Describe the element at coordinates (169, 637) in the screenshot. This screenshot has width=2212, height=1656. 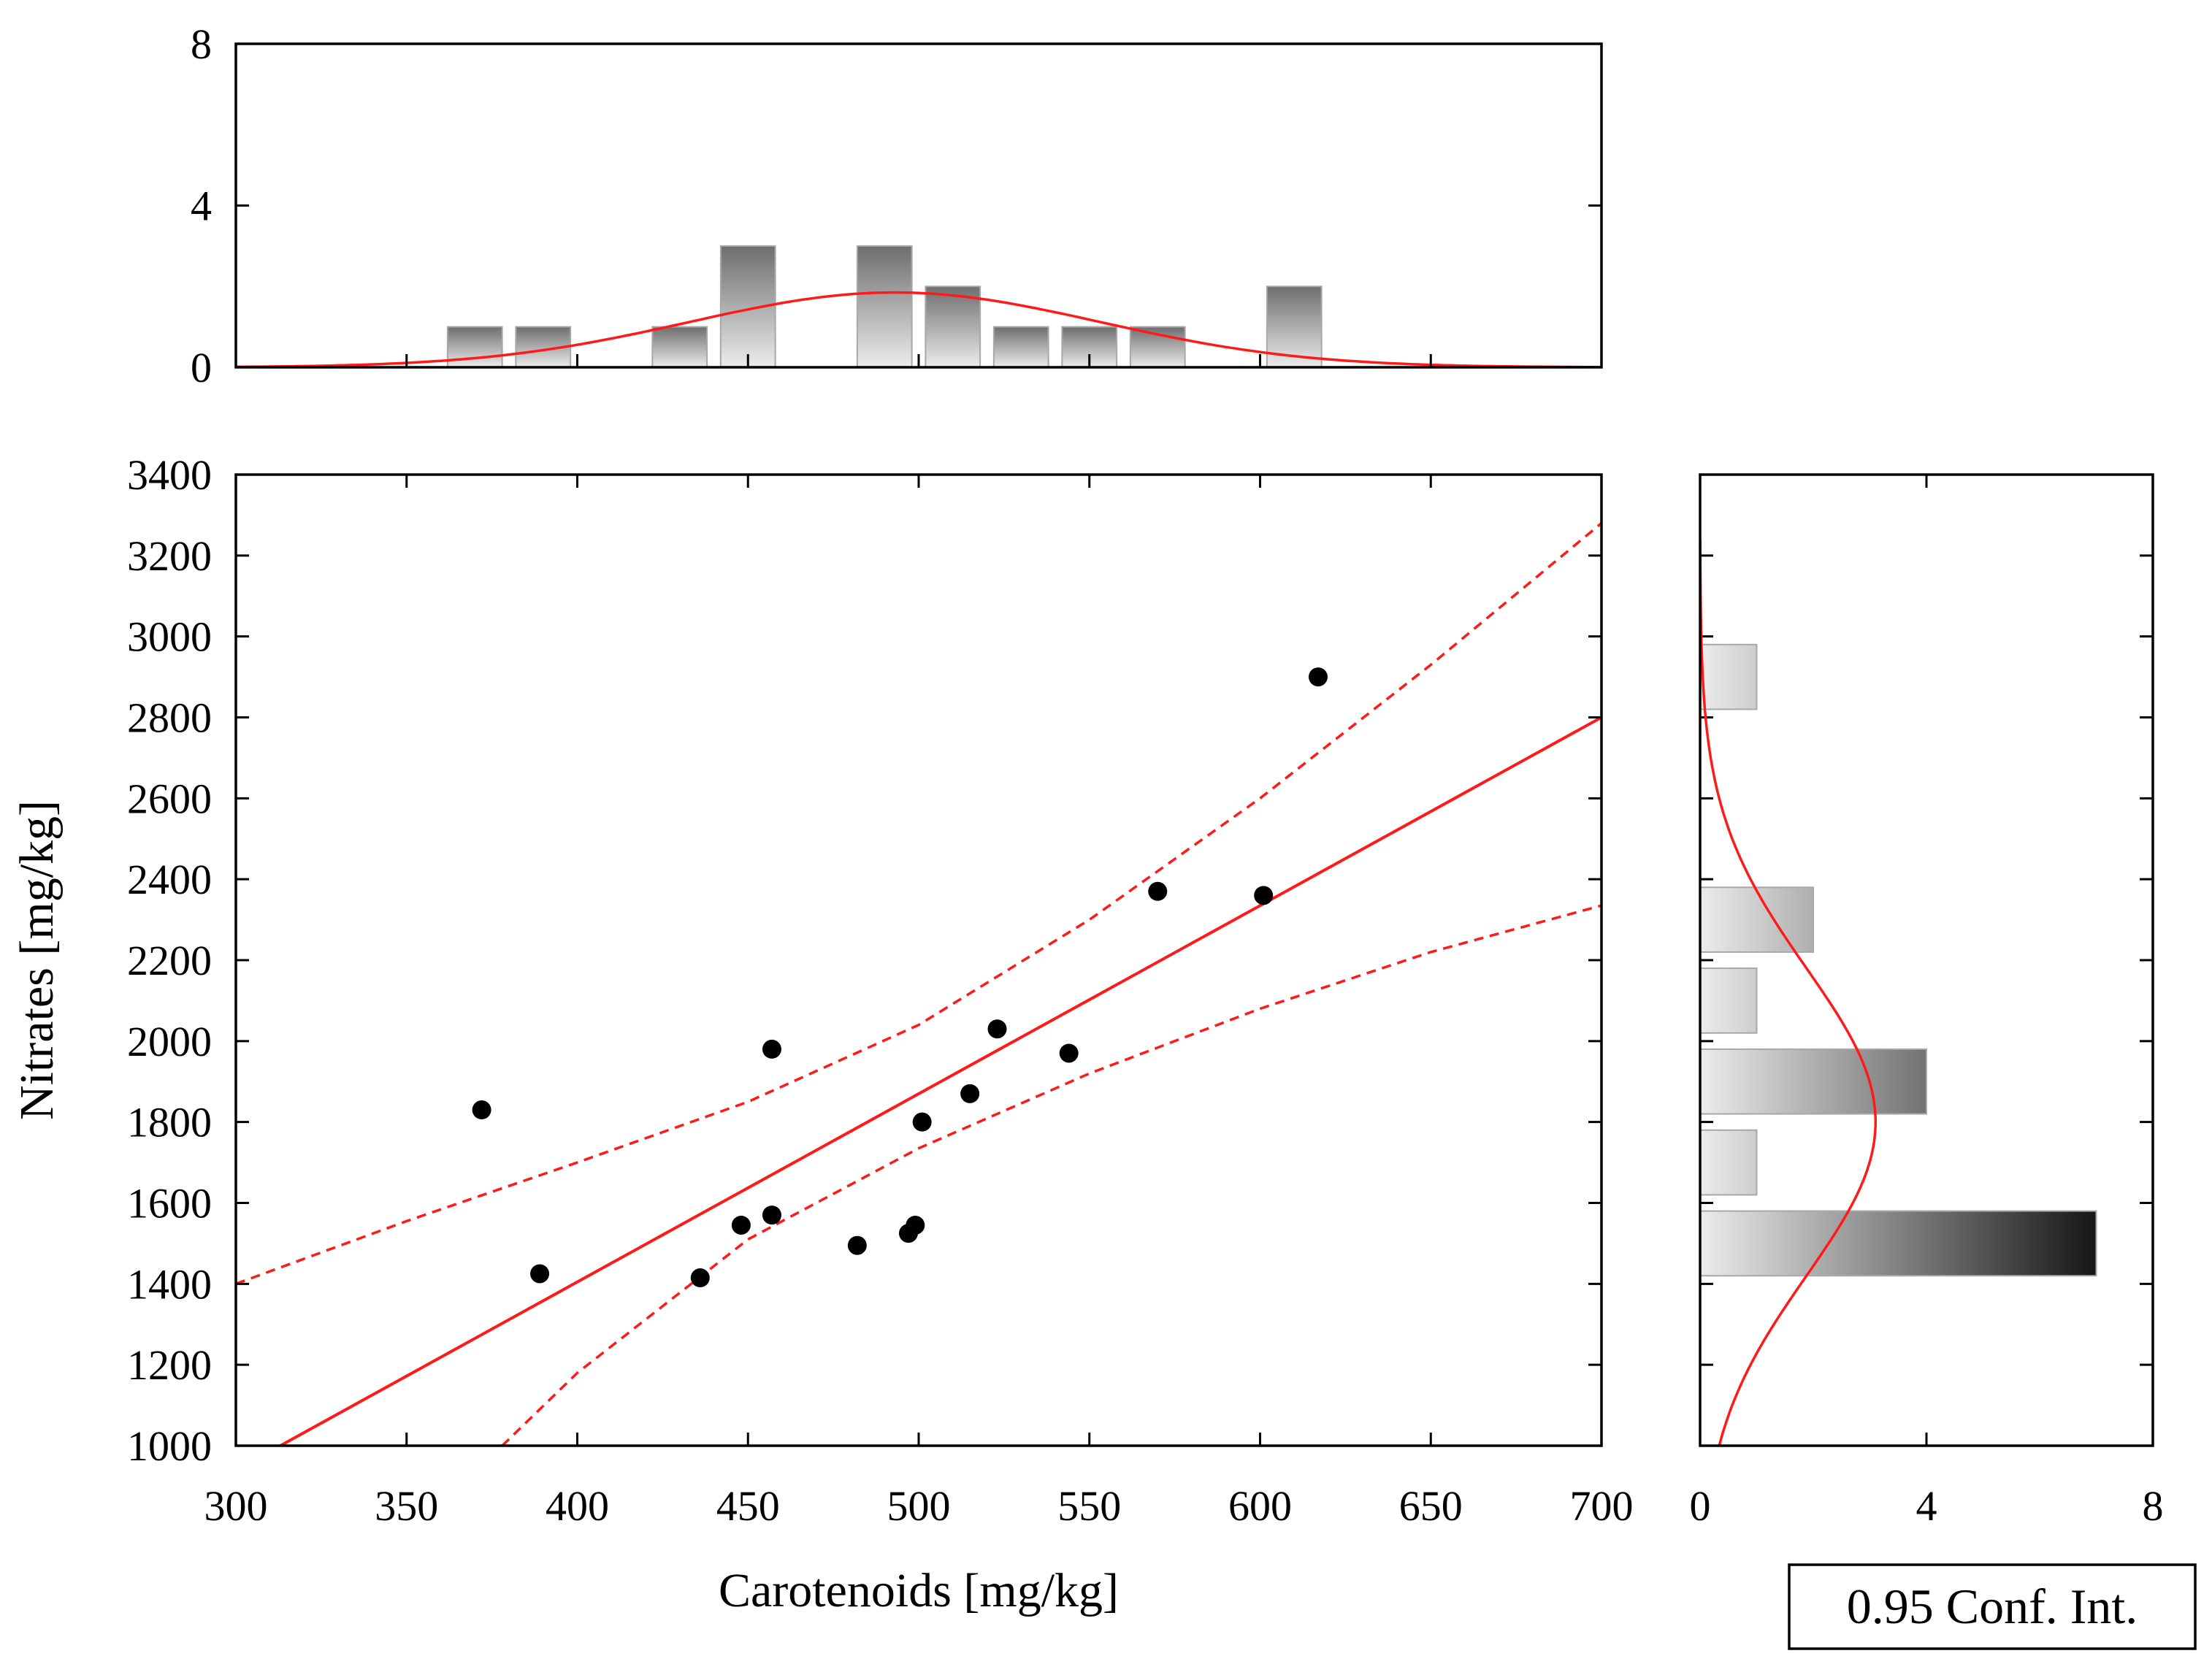
I see `y-tick-label: 3000` at that location.